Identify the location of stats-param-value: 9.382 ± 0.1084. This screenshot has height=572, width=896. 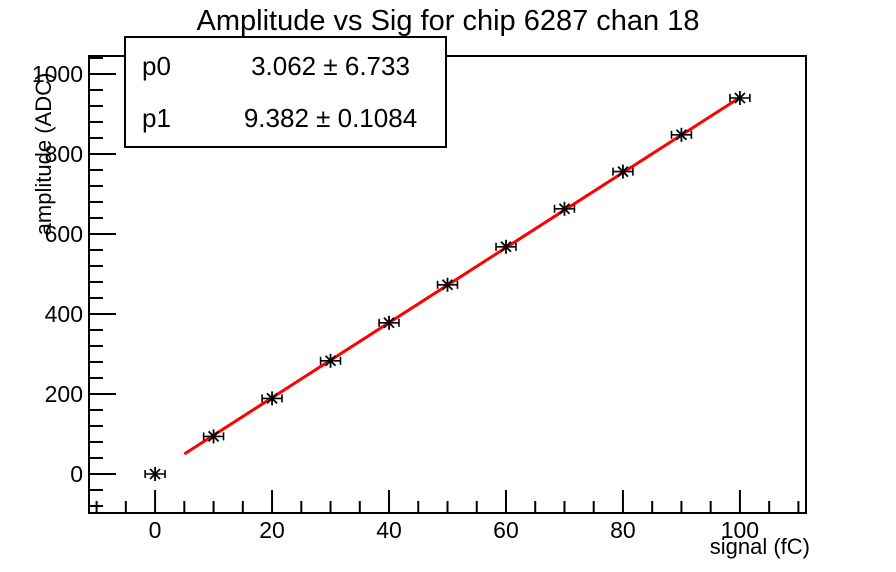
(330, 118).